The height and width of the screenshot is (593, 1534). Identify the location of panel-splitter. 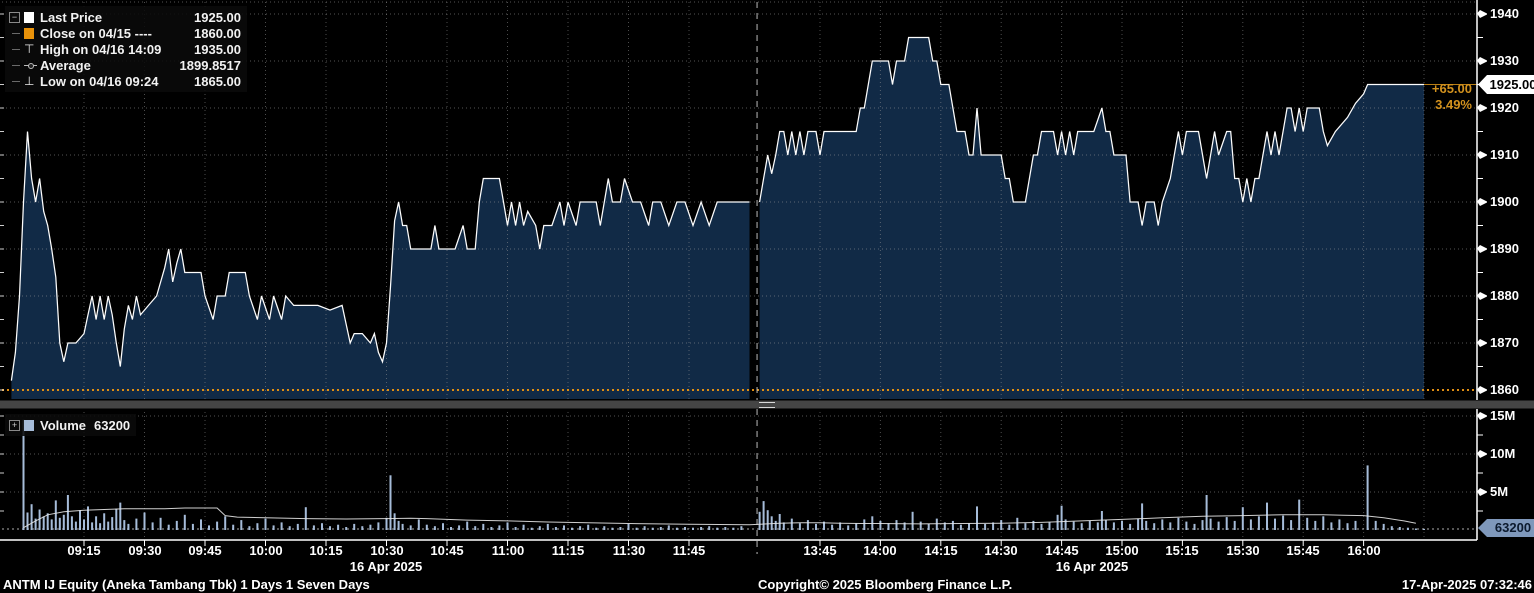
(767, 404).